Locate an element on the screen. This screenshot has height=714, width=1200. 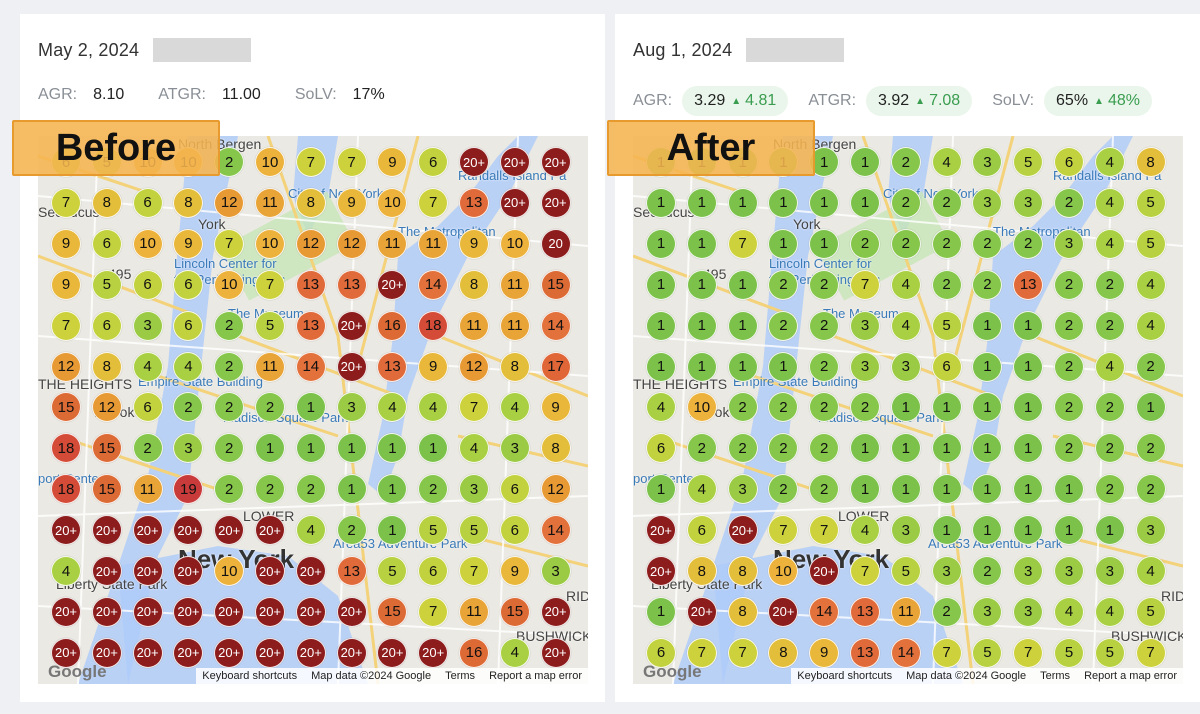
rank-marker: 13 is located at coordinates (351, 571).